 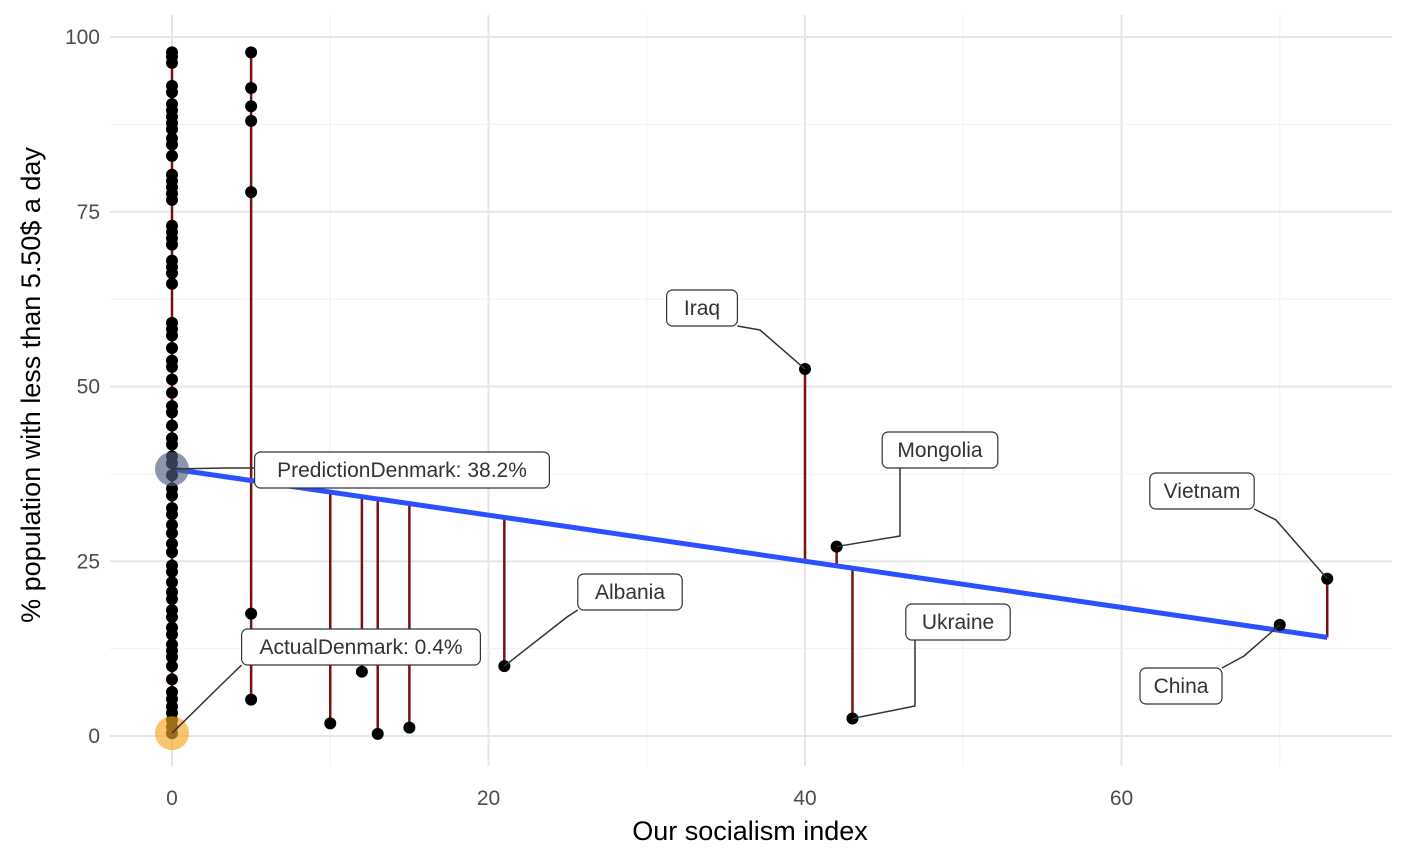 What do you see at coordinates (488, 798) in the screenshot?
I see `x-tick-label: 20` at bounding box center [488, 798].